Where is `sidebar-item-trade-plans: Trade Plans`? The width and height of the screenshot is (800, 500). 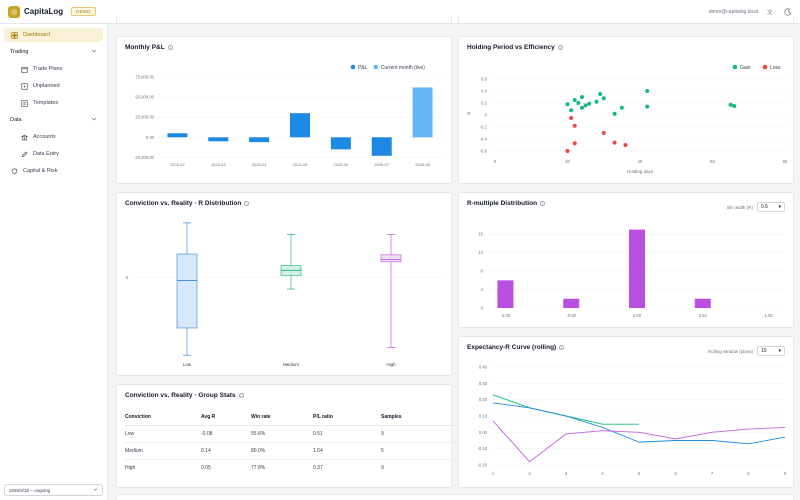
sidebar-item-trade-plans: Trade Plans is located at coordinates (53, 69).